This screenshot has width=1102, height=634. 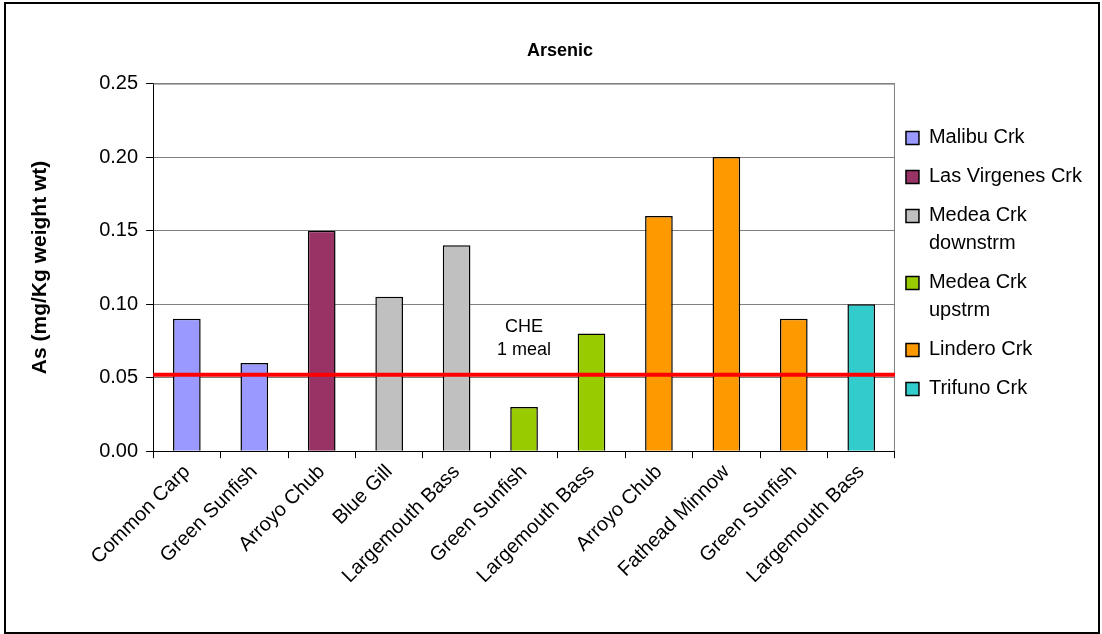 What do you see at coordinates (977, 136) in the screenshot?
I see `legend-label: Malibu Crk` at bounding box center [977, 136].